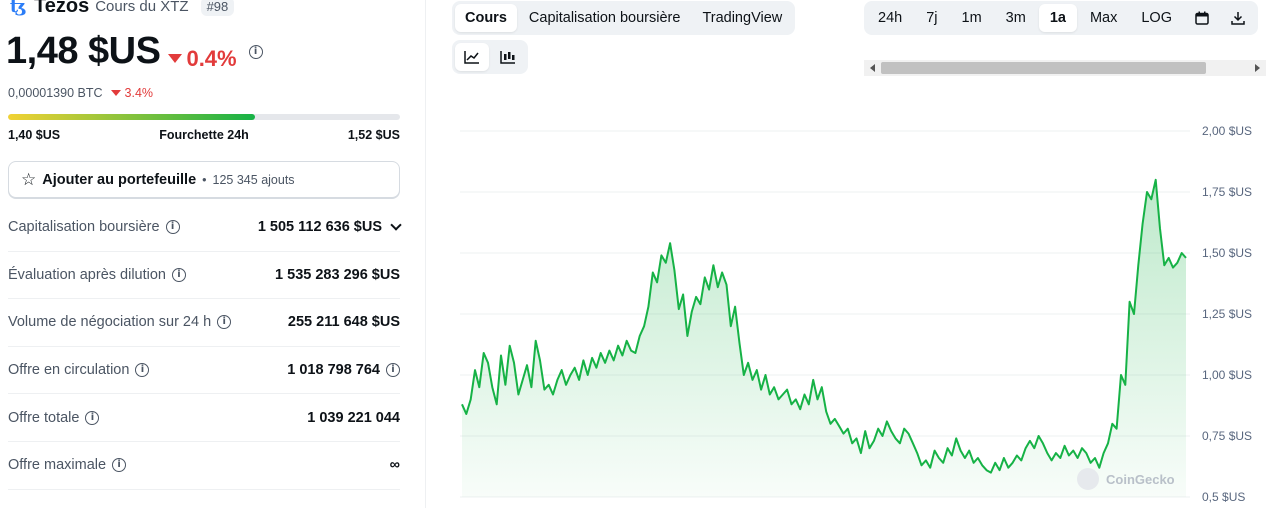  I want to click on star-icon: ☆, so click(29, 179).